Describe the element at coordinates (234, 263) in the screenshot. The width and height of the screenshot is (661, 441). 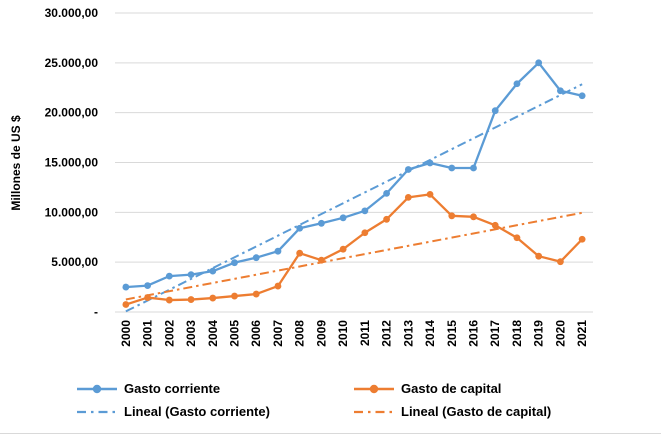
I see `data-point-gasto-corriente-2005` at that location.